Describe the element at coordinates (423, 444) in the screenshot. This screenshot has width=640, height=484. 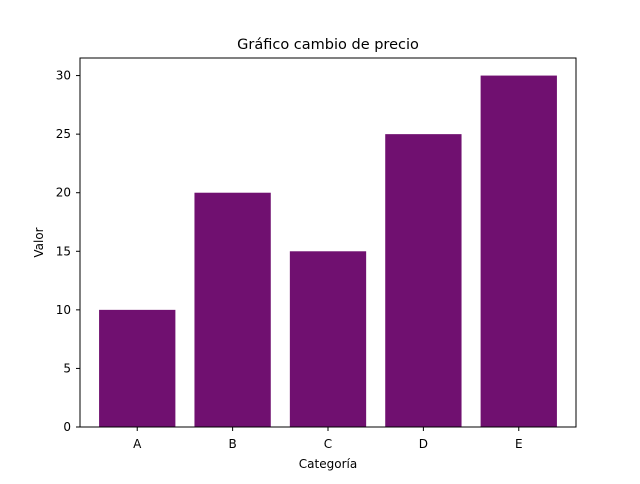
I see `x-tick-label-d: D` at that location.